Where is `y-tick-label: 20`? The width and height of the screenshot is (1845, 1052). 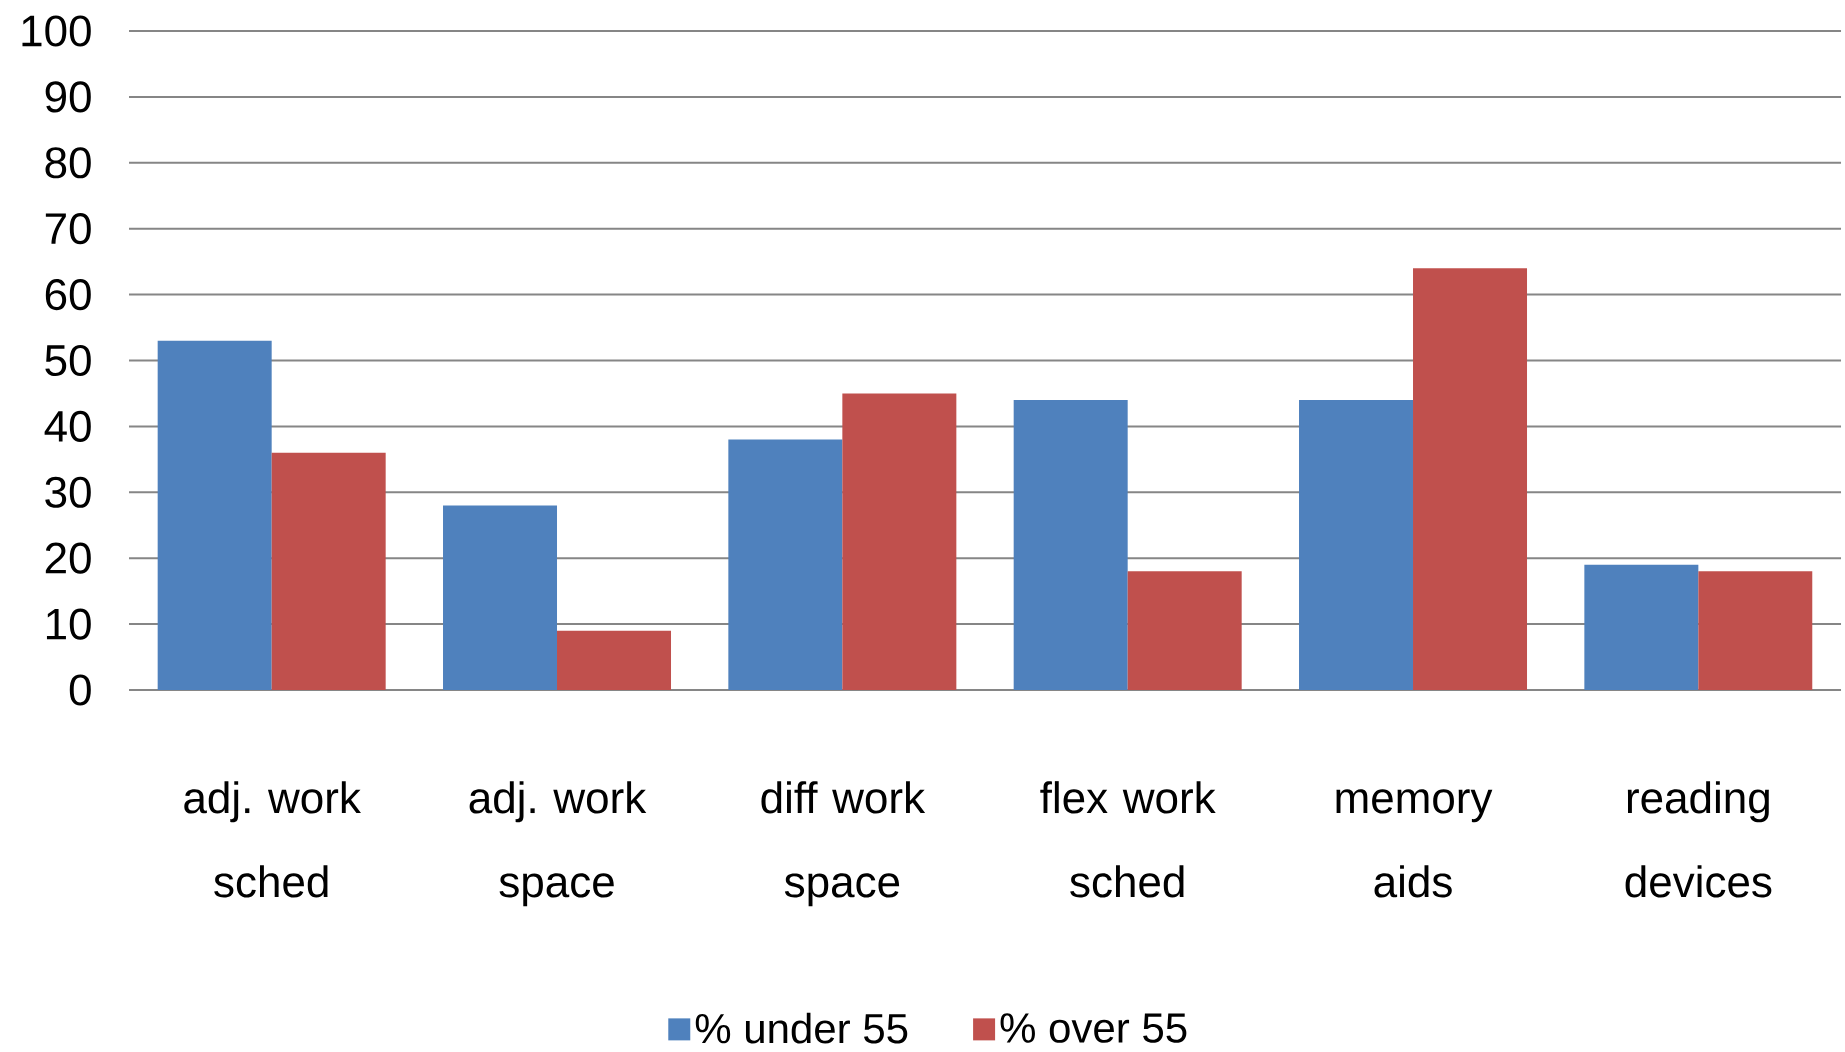 y-tick-label: 20 is located at coordinates (68, 558).